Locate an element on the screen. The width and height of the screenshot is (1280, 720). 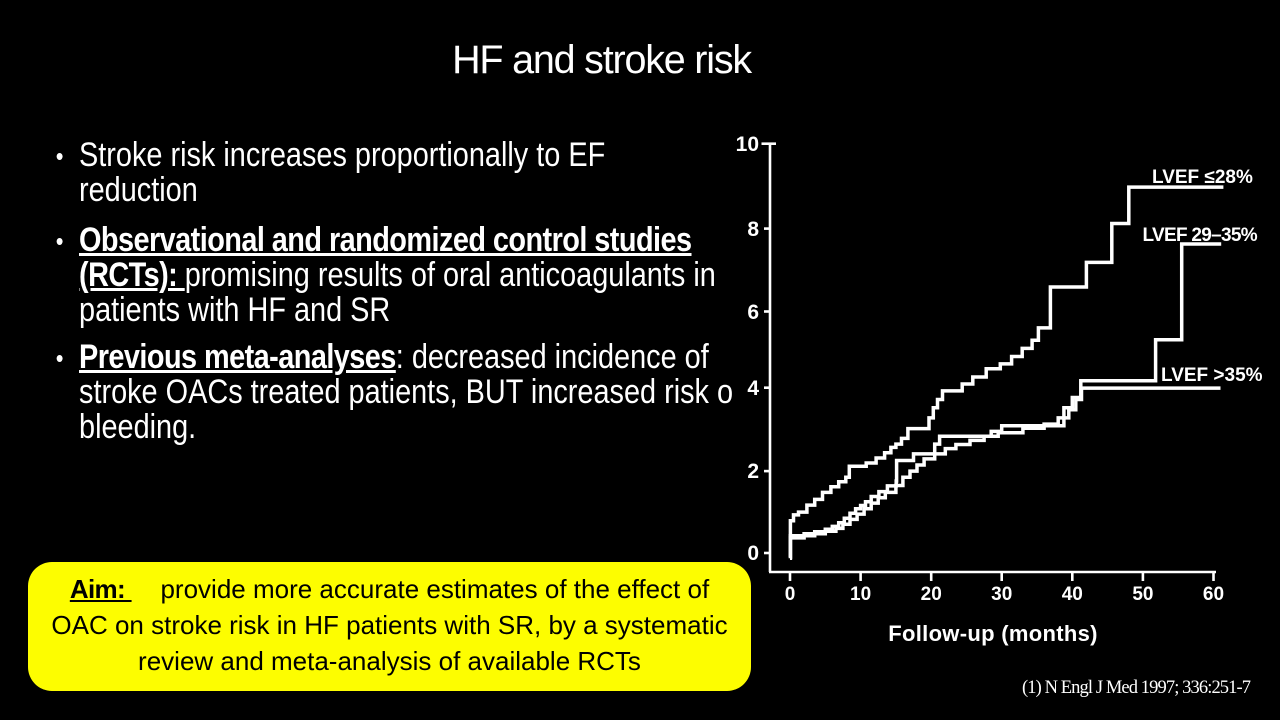
svg-text: LVEF 29–35% is located at coordinates (1200, 235).